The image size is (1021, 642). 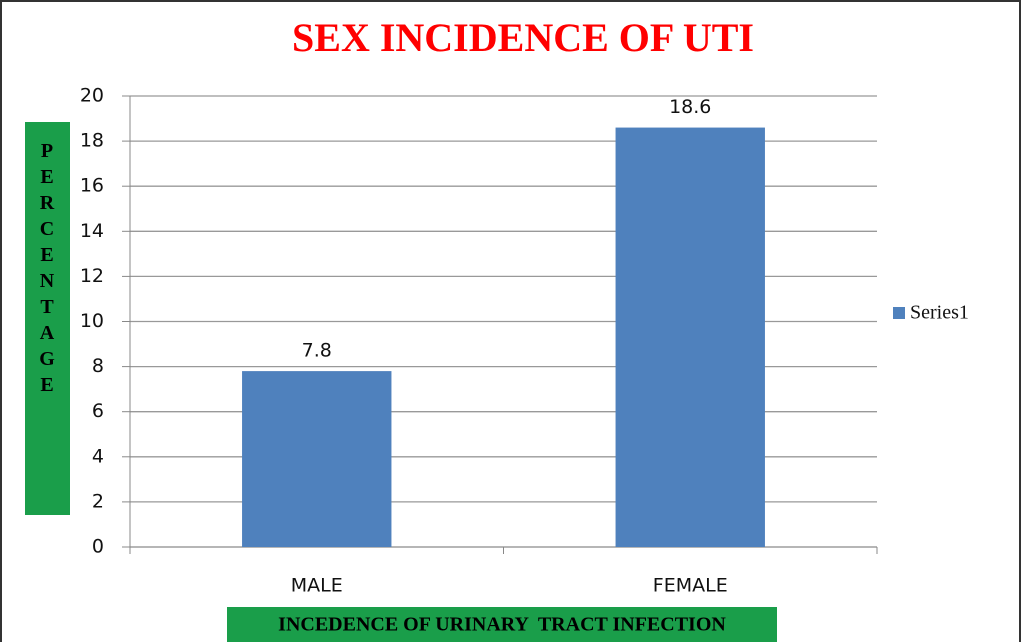 I want to click on chart-title: SEX INCIDENCE OF UTI, so click(x=523, y=37).